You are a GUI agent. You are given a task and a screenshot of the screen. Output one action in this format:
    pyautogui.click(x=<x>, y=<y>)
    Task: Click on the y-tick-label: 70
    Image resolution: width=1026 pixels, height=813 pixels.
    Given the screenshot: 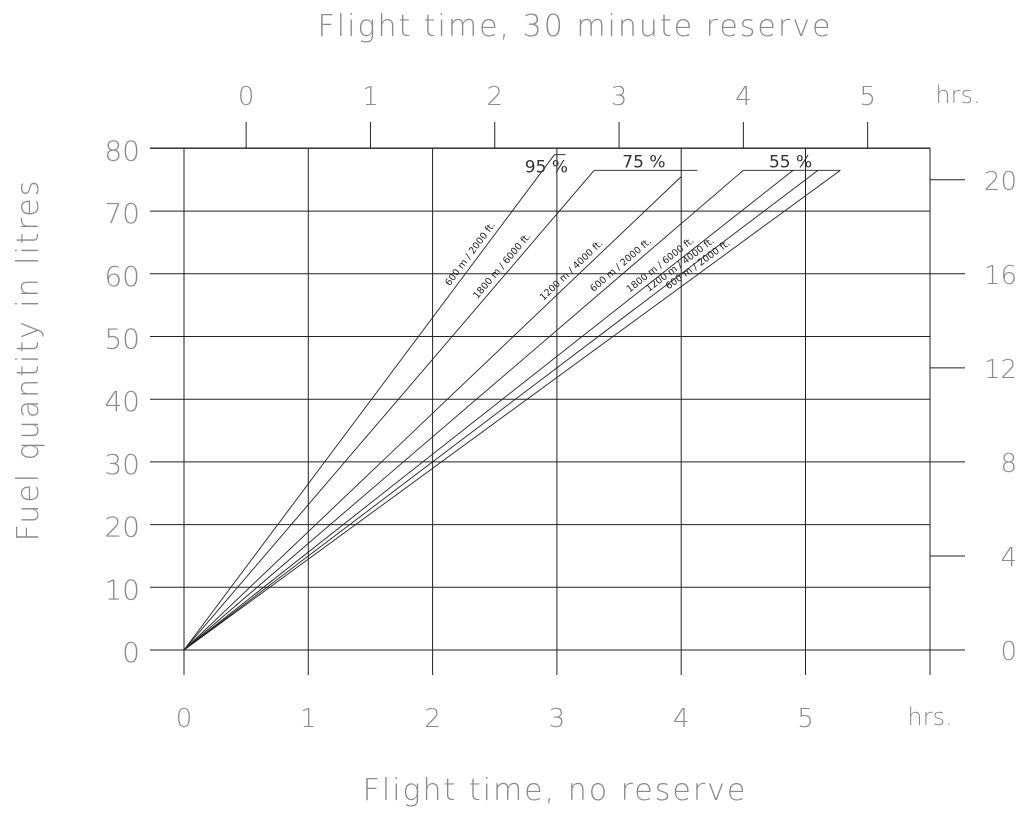 What is the action you would take?
    pyautogui.click(x=122, y=213)
    